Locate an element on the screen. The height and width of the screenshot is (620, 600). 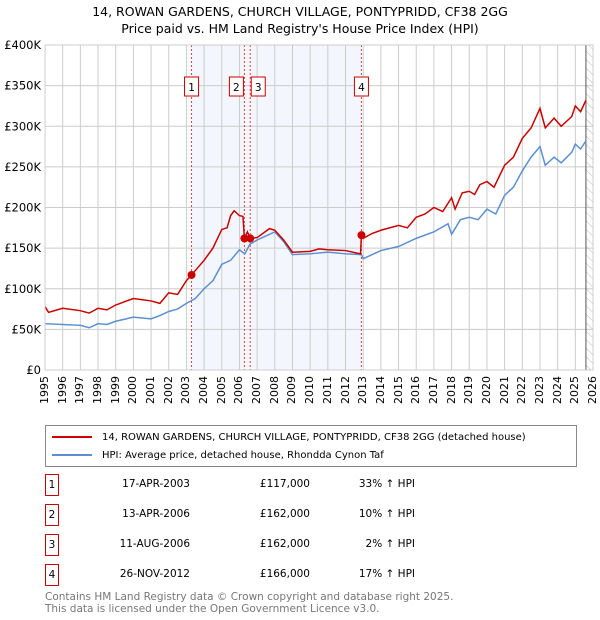
x-tick-label: 2016 is located at coordinates (416, 390).